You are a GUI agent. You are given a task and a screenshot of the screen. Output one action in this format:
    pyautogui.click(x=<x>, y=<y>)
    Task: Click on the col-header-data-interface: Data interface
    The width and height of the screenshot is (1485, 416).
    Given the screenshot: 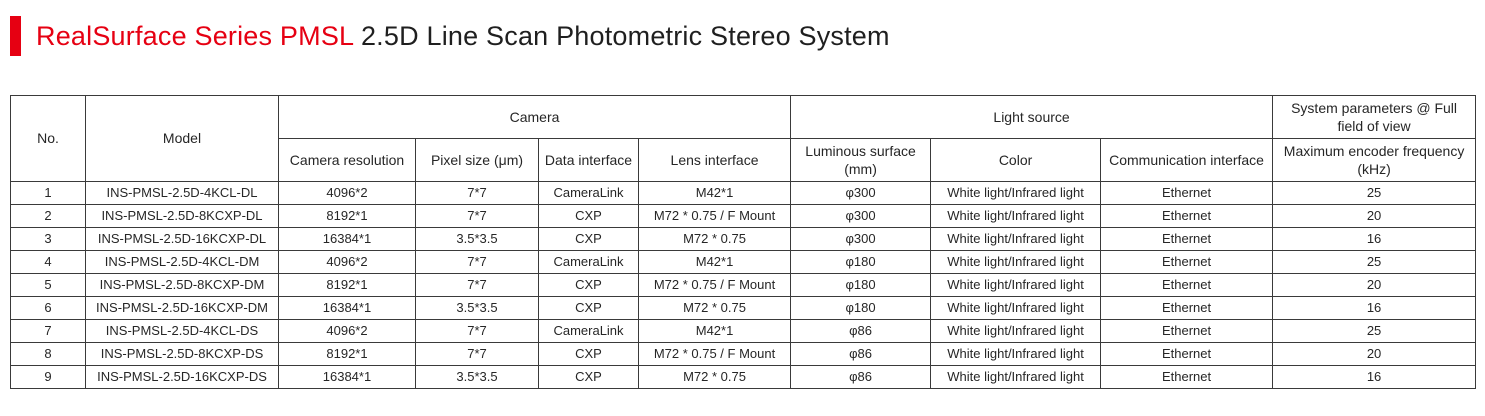 What is the action you would take?
    pyautogui.click(x=588, y=160)
    